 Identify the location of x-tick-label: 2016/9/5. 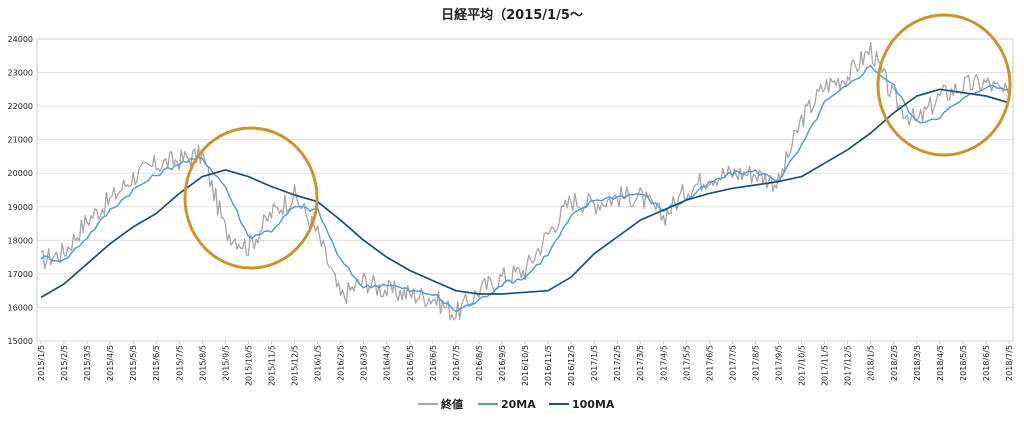
(502, 363).